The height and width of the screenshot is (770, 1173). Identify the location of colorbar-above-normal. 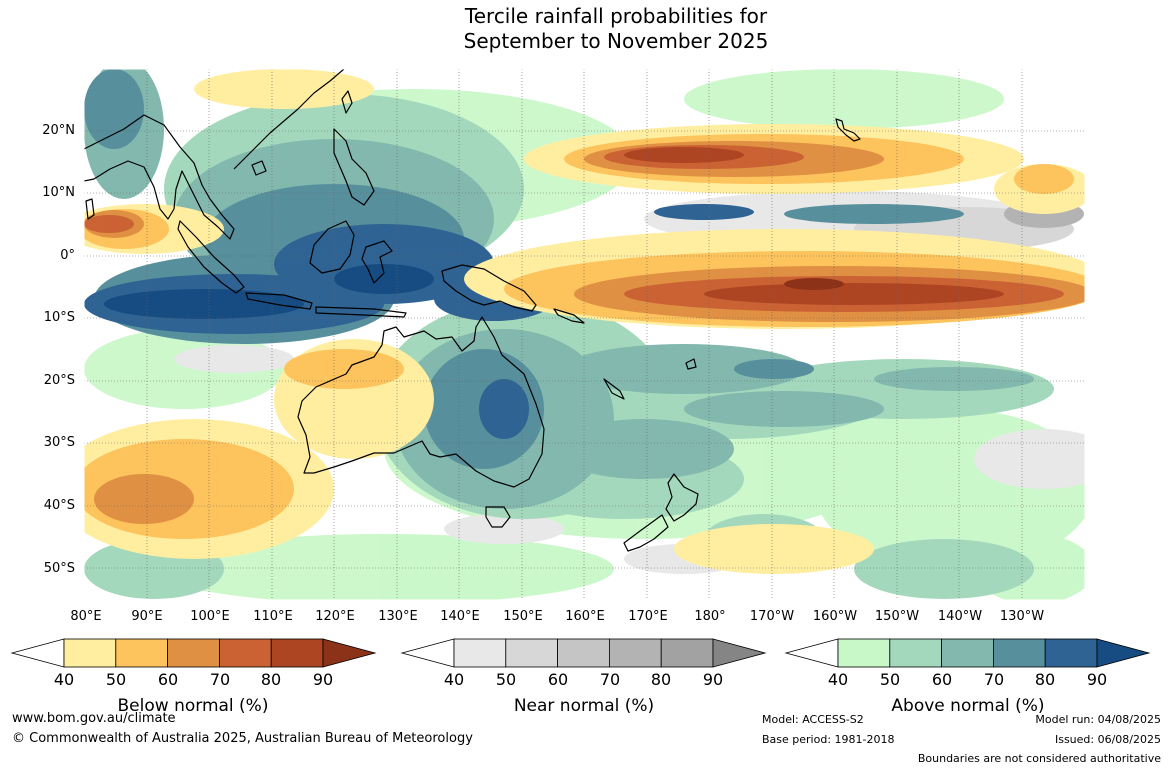
(967, 653).